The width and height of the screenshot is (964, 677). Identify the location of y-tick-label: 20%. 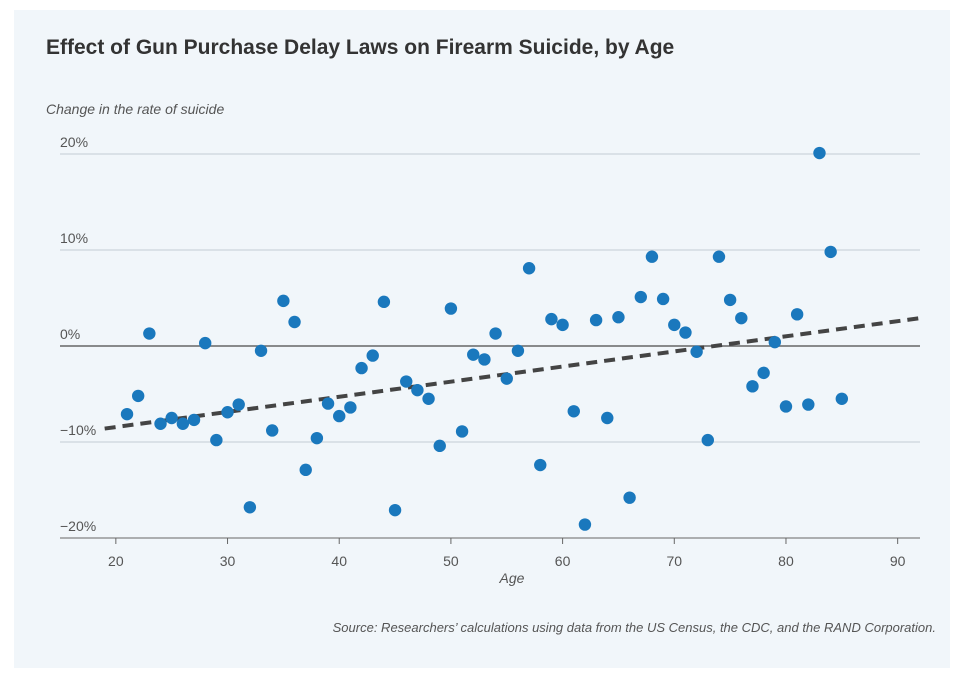
(74, 142).